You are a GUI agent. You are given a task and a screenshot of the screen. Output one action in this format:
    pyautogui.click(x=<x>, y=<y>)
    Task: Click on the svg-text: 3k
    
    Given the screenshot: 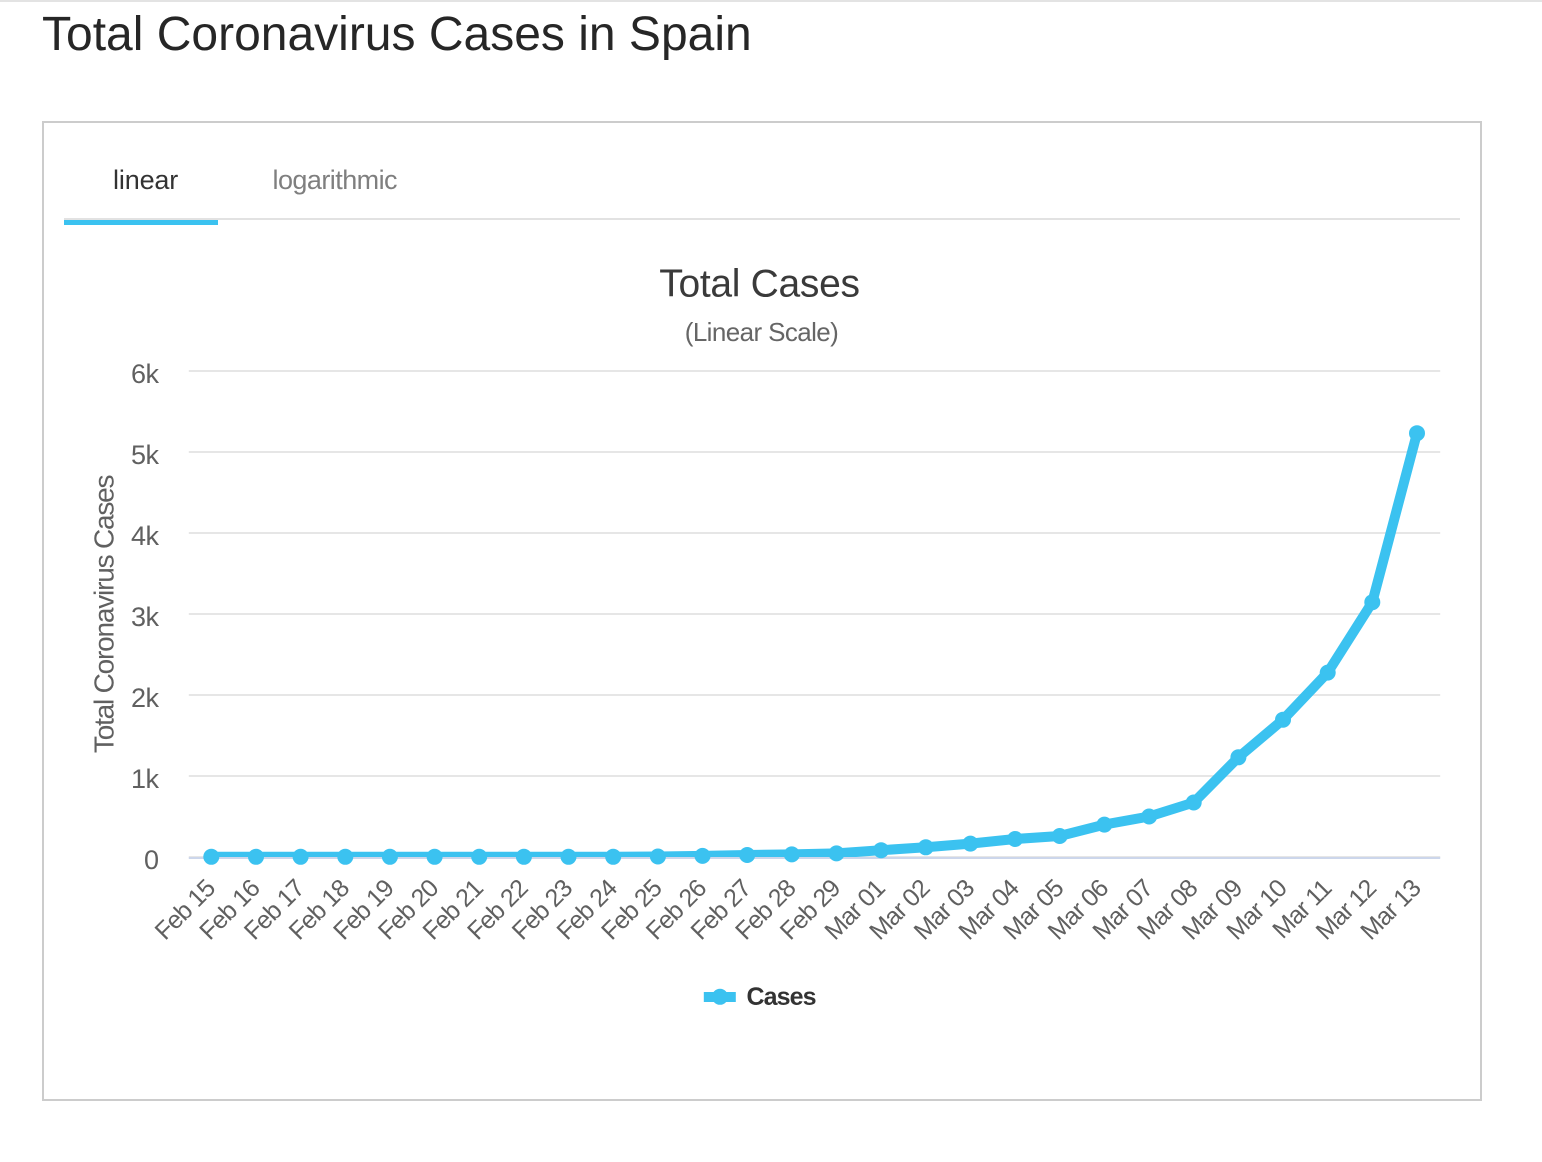 What is the action you would take?
    pyautogui.click(x=145, y=617)
    